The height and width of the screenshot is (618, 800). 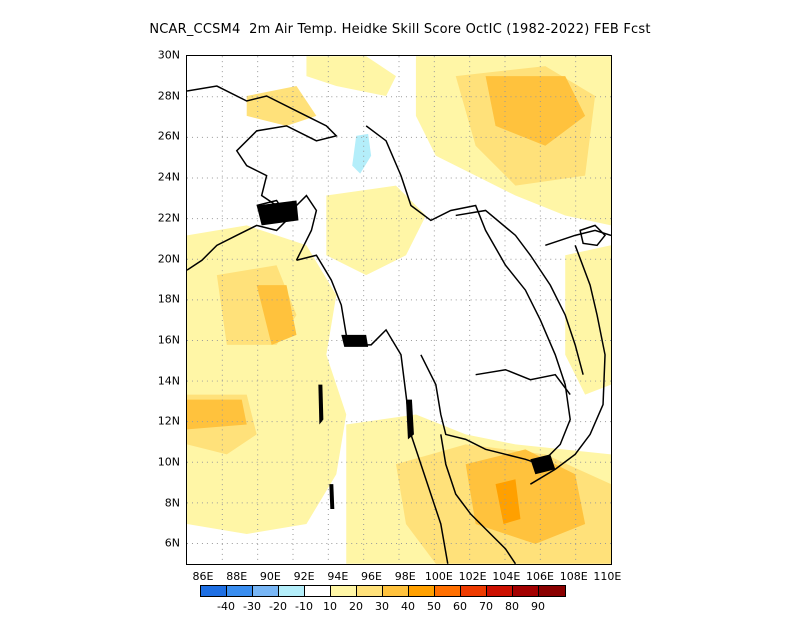 I want to click on mekong-delta, so click(x=543, y=464).